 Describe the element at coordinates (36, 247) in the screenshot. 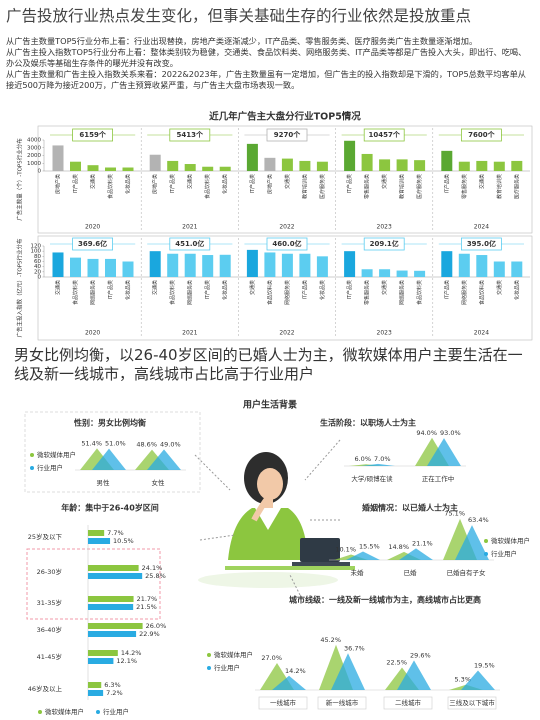

I see `y-tick-label: 120` at that location.